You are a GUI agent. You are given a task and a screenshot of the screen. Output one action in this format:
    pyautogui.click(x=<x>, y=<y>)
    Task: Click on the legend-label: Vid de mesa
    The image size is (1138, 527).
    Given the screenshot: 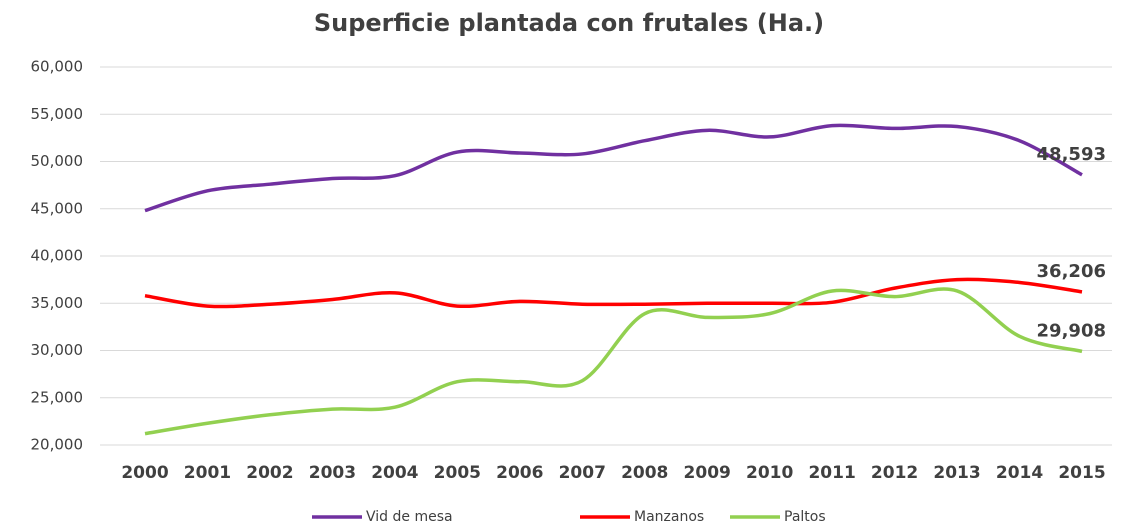 What is the action you would take?
    pyautogui.click(x=409, y=517)
    